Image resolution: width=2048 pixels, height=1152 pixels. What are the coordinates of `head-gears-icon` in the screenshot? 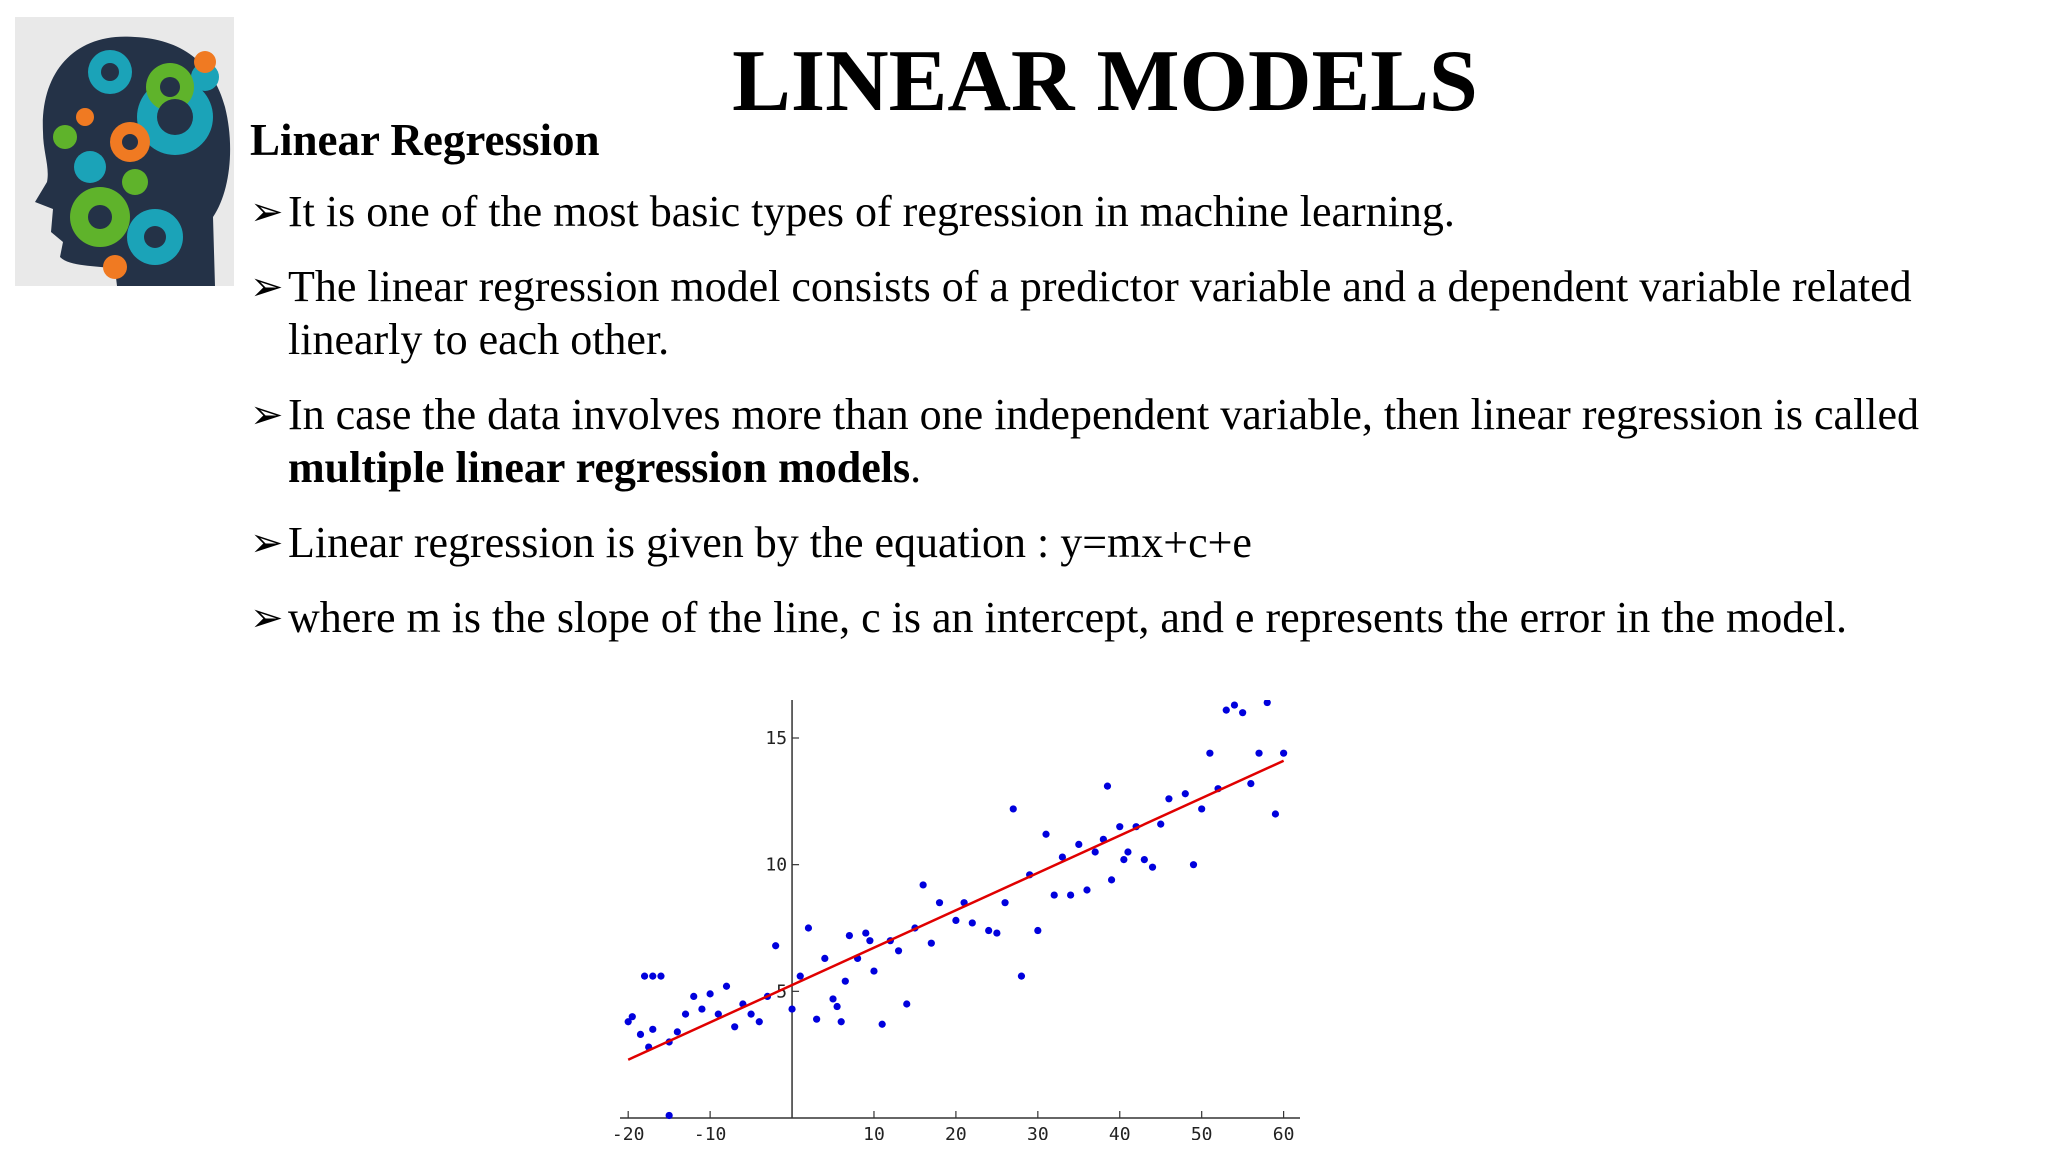 It's located at (124, 151).